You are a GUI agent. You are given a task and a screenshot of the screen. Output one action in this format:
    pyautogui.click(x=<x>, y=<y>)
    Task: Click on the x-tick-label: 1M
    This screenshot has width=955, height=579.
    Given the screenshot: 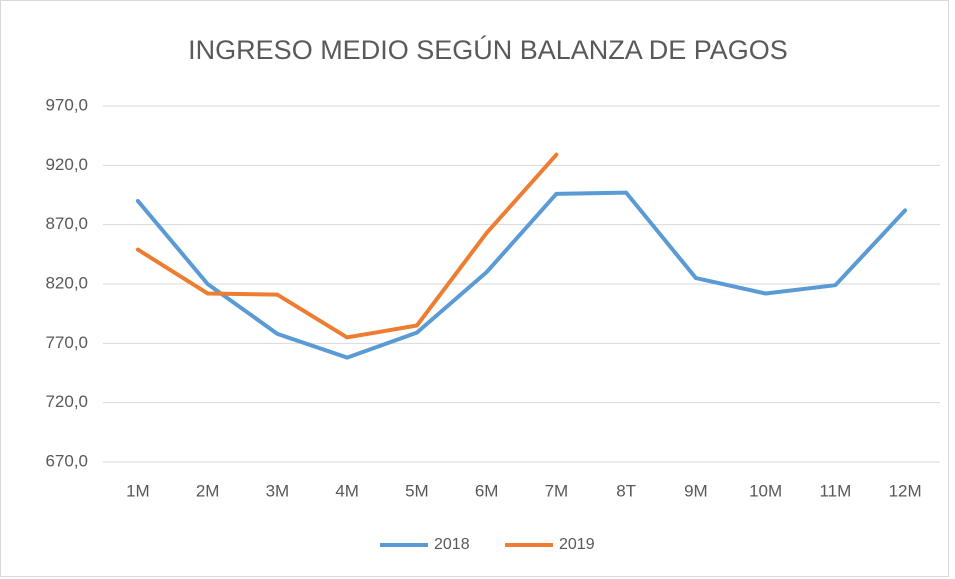 What is the action you would take?
    pyautogui.click(x=138, y=490)
    